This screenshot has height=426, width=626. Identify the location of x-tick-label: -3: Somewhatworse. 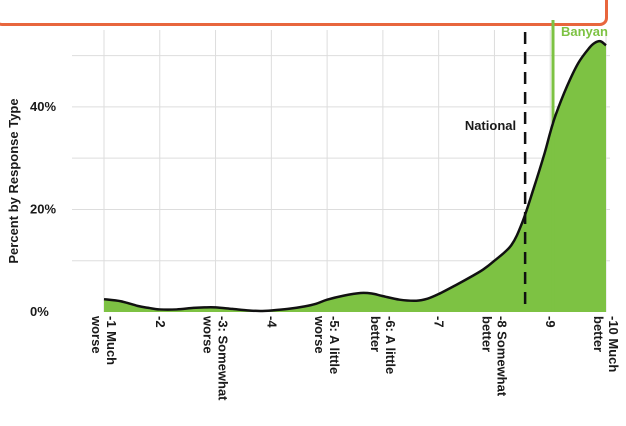
(216, 358).